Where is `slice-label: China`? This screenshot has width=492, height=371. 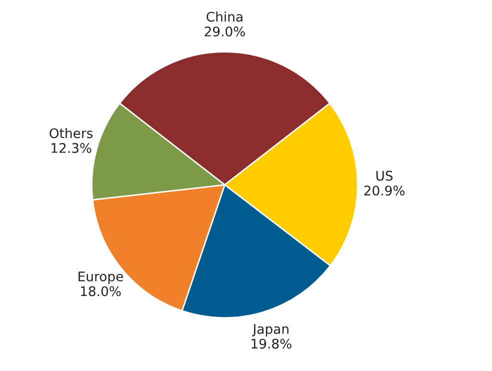 slice-label: China is located at coordinates (224, 16).